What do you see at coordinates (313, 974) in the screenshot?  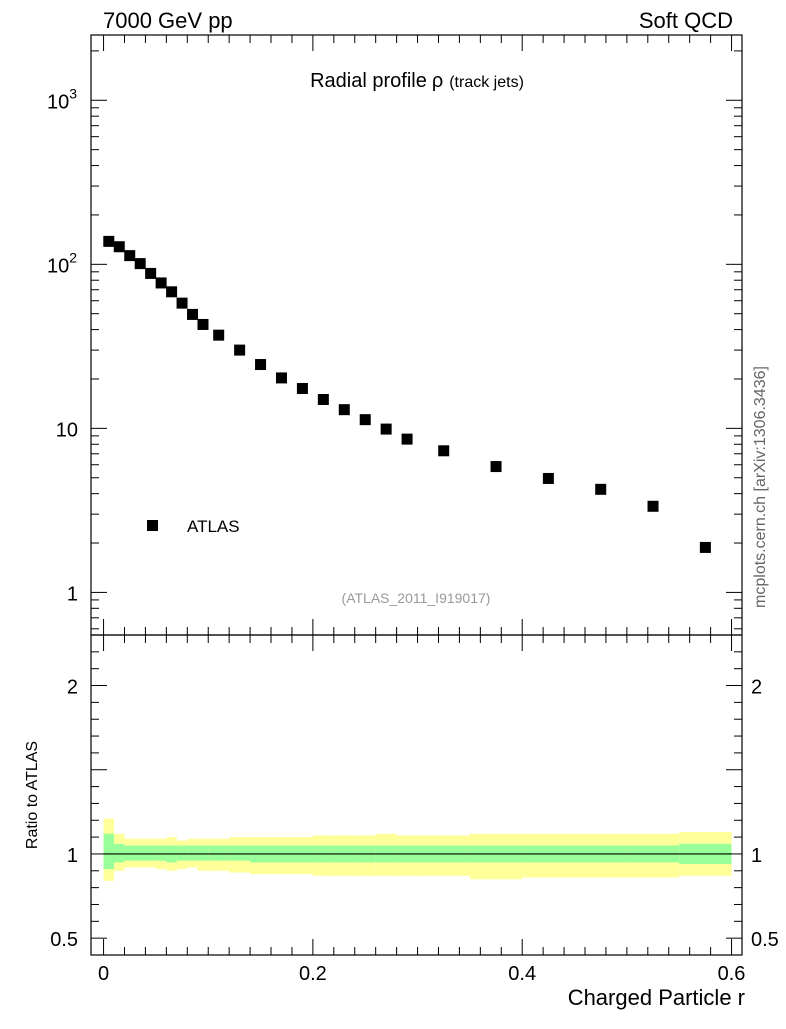 I see `x-tick-label: 0.2` at bounding box center [313, 974].